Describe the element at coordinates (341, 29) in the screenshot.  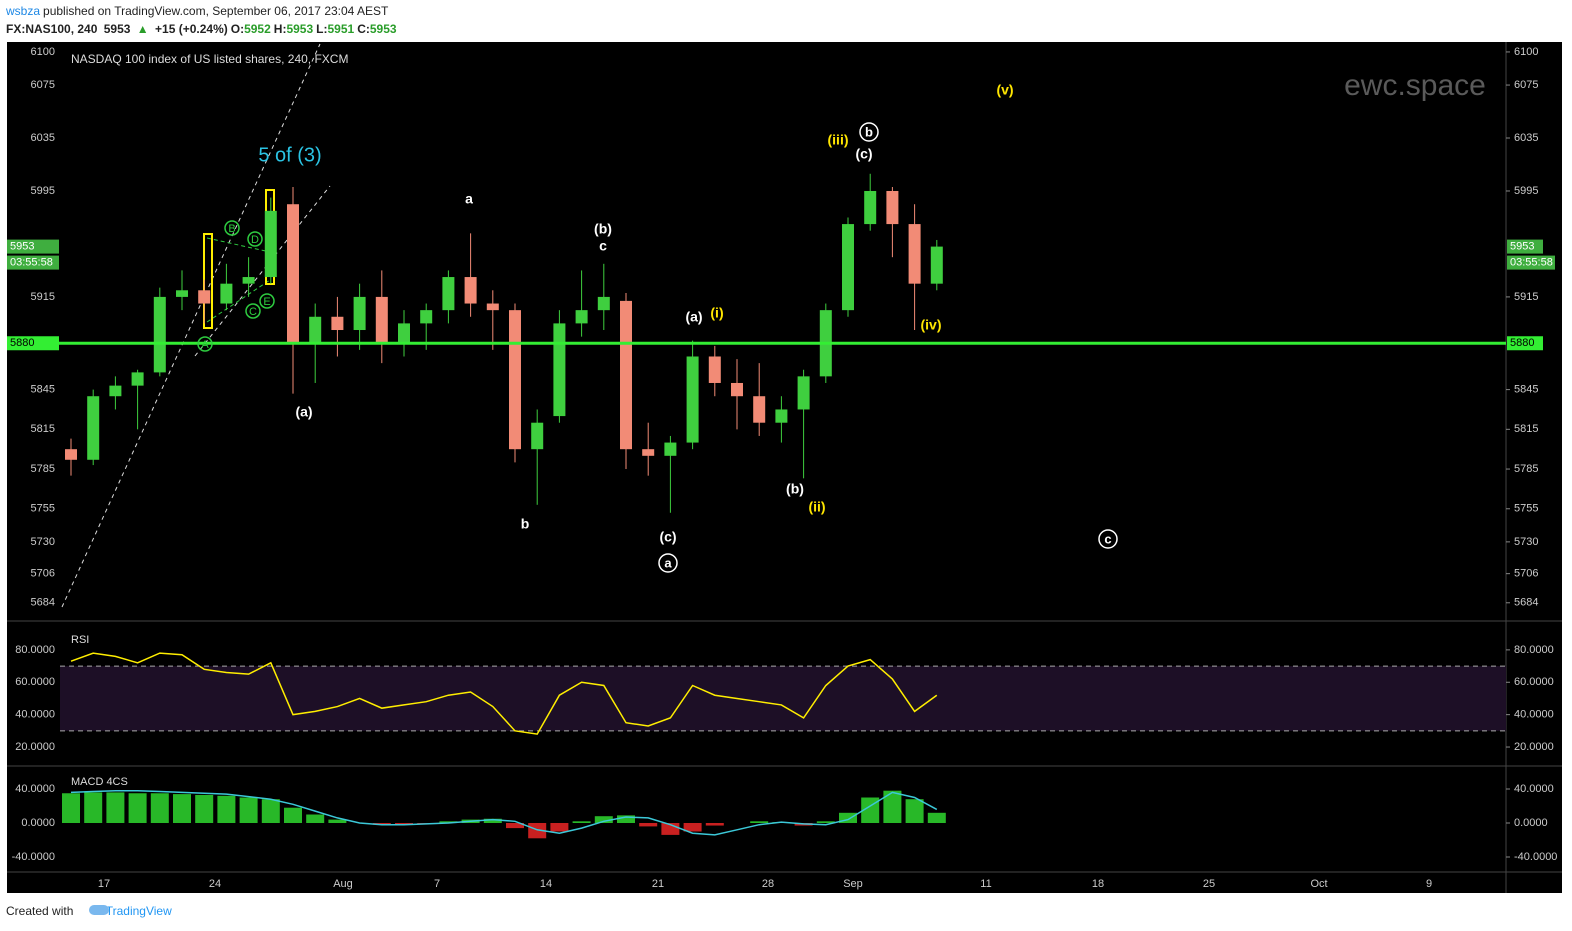
I see `ohlc-value: 5951` at that location.